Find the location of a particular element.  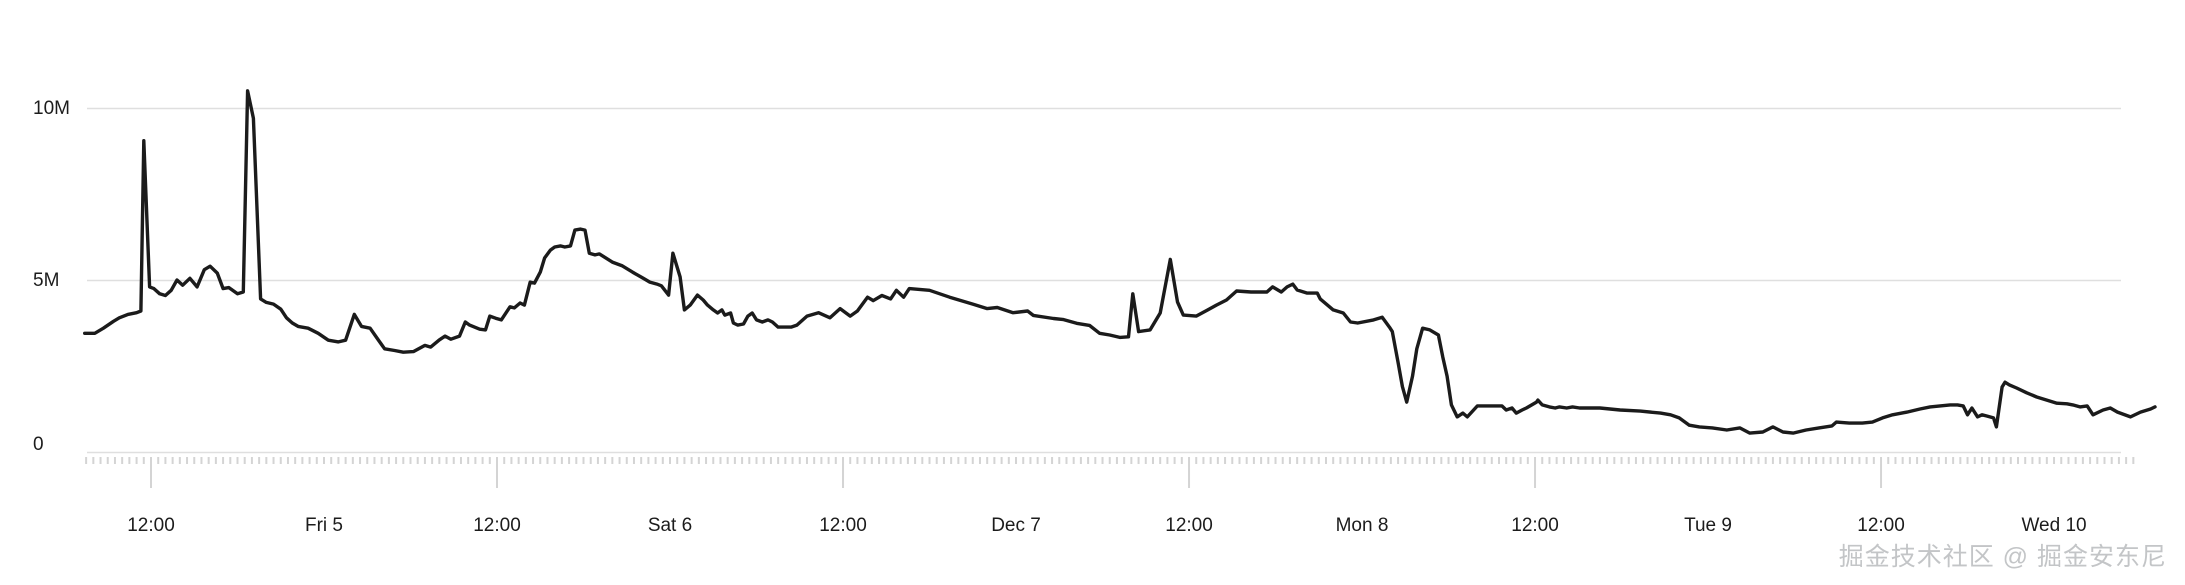

y-axis-label: 10M is located at coordinates (51, 108).